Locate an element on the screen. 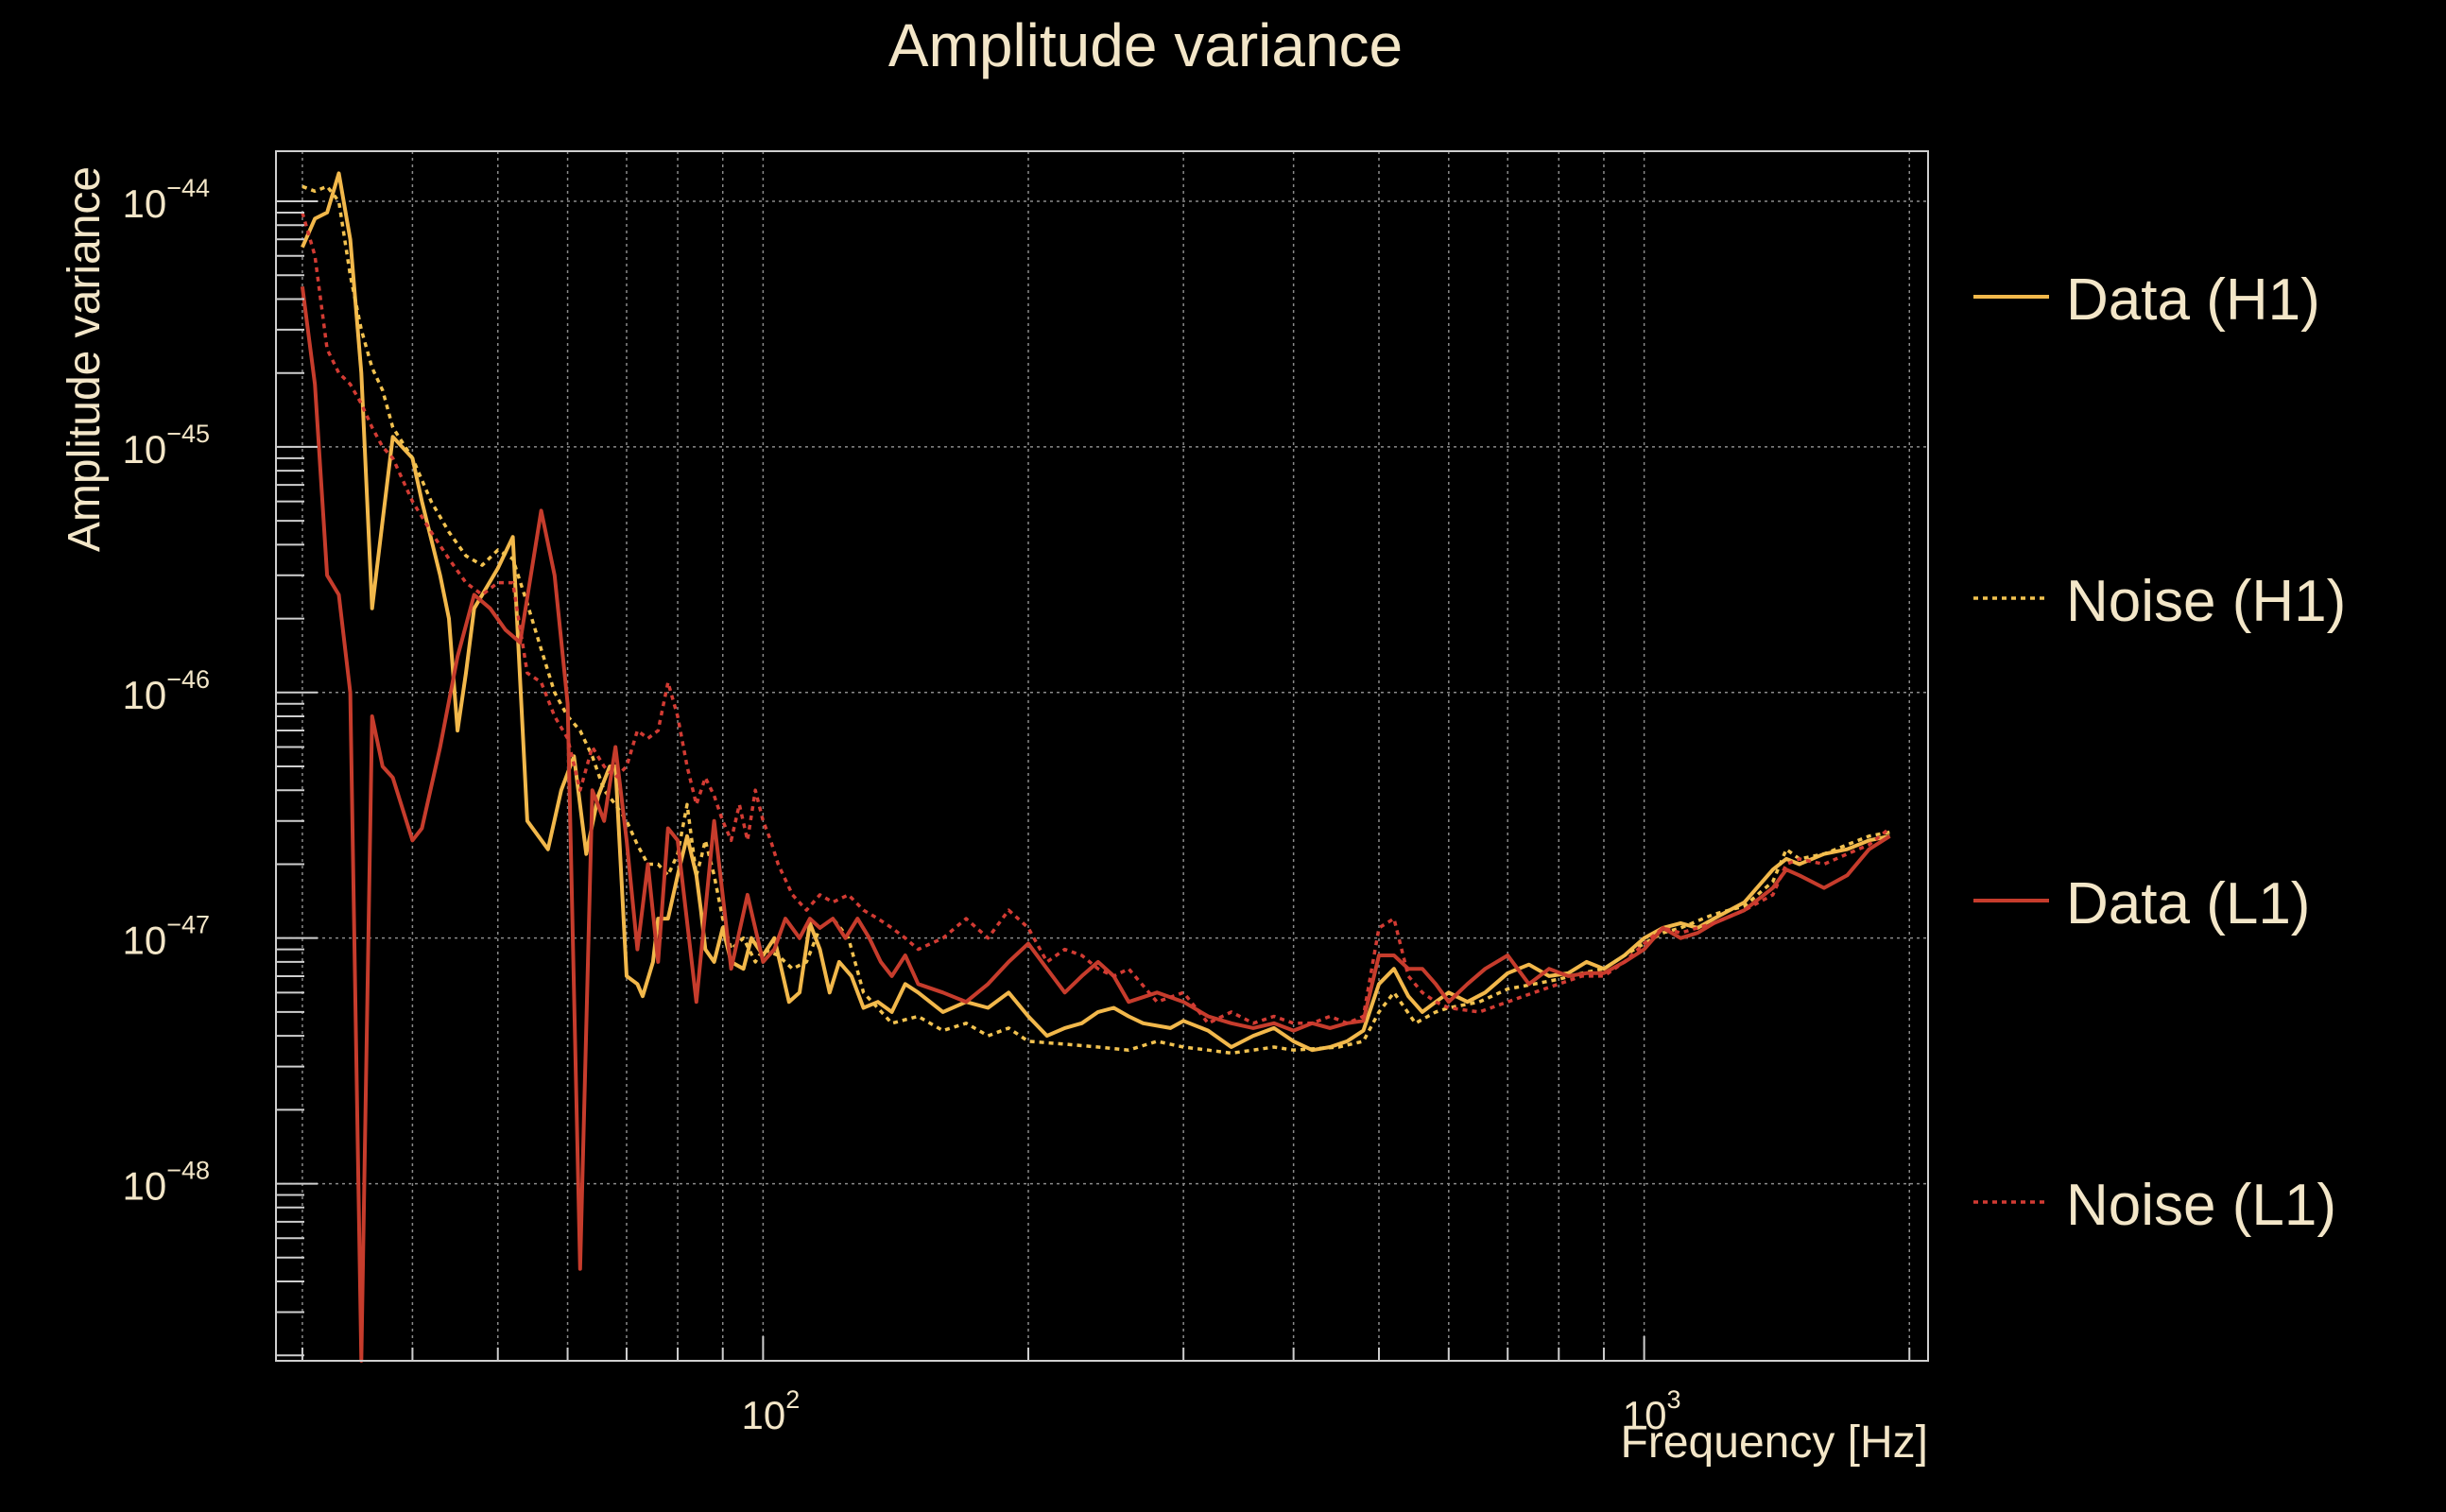 The width and height of the screenshot is (2446, 1512). y-tick-label: 10−45 is located at coordinates (166, 446).